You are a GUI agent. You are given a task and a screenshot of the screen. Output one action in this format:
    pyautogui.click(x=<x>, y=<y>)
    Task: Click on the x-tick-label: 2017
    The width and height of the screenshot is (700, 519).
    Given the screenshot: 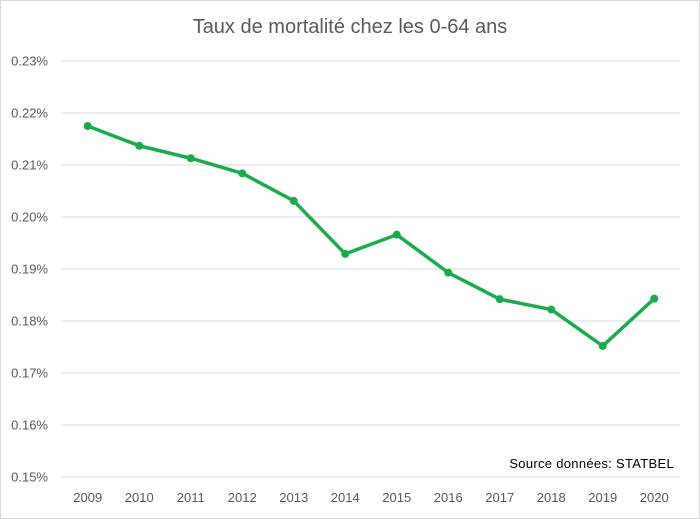 What is the action you would take?
    pyautogui.click(x=499, y=497)
    